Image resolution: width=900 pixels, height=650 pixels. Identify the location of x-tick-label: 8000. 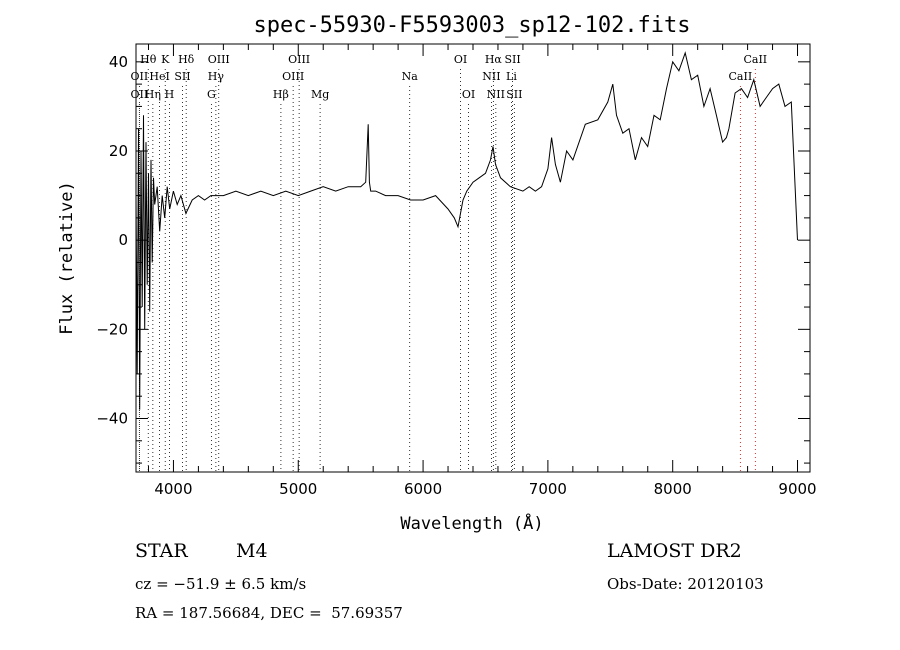
(673, 489).